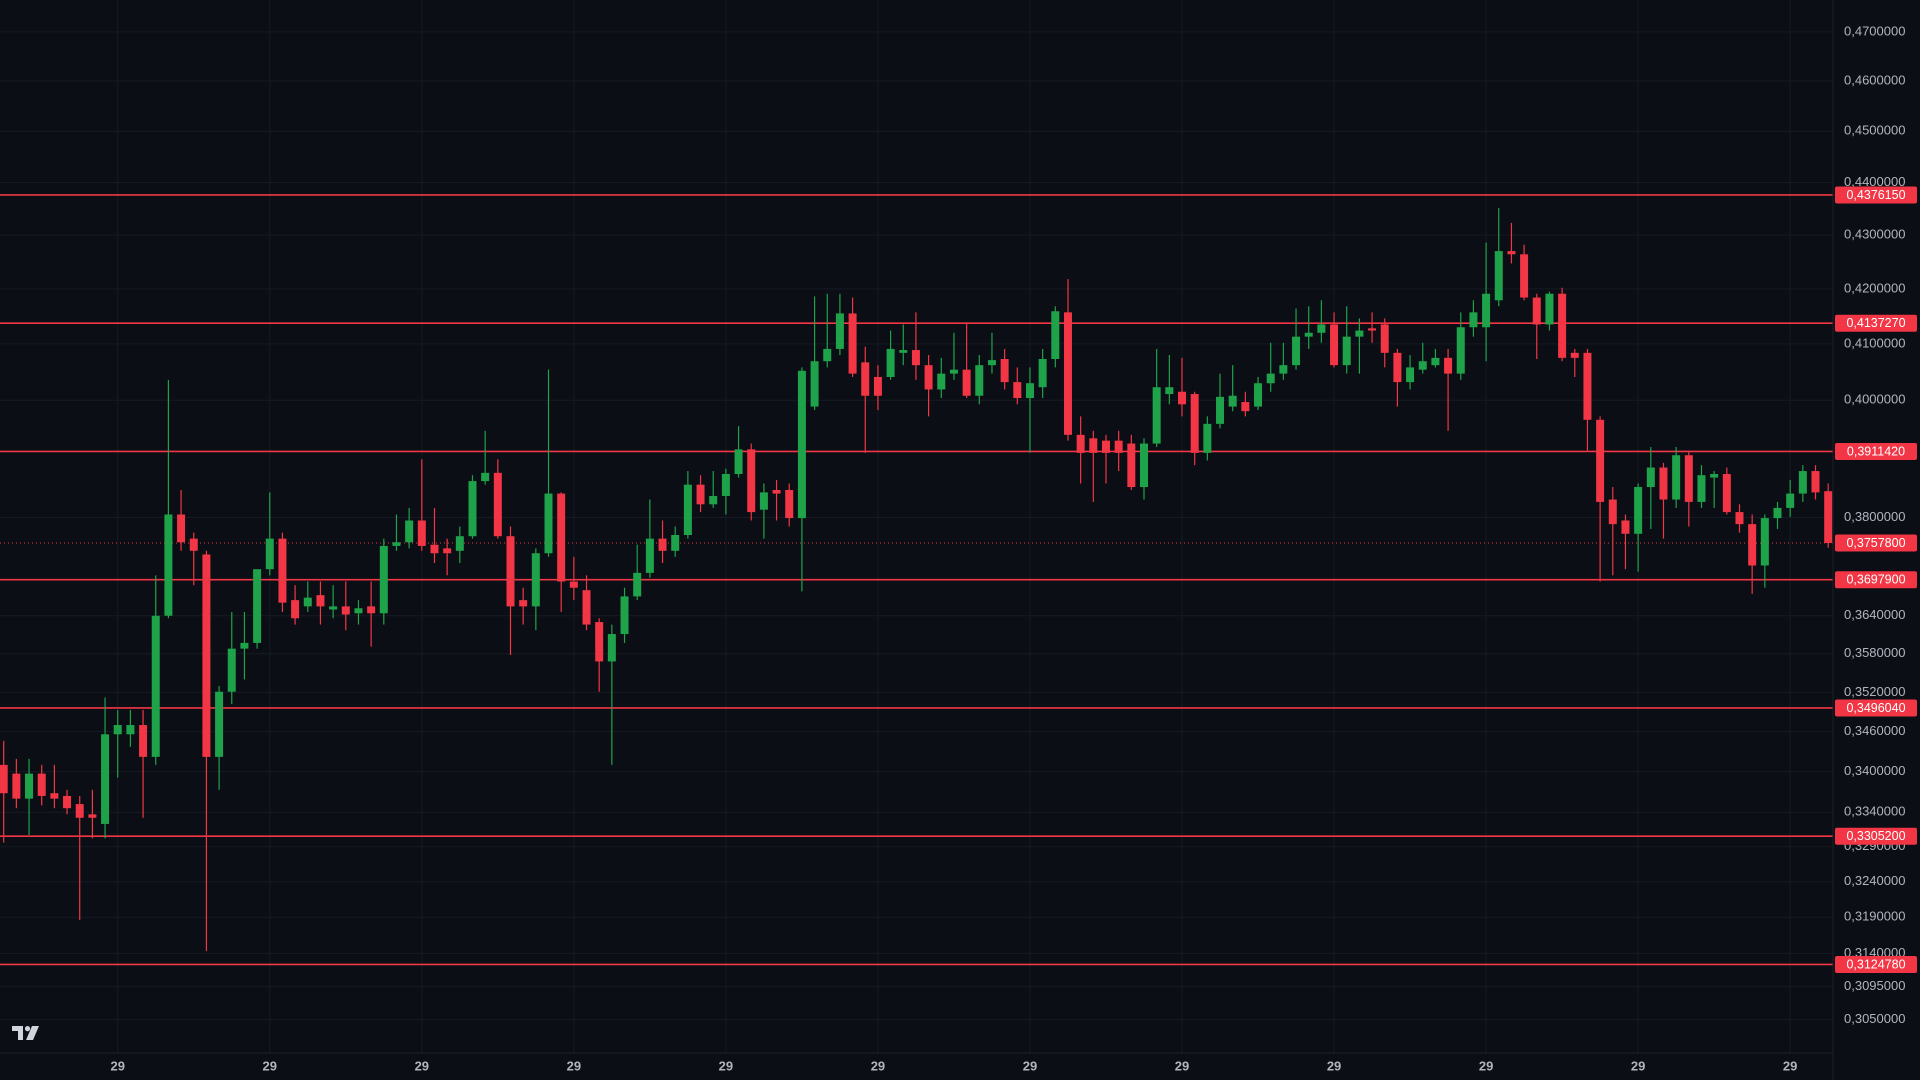 This screenshot has width=1920, height=1080. Describe the element at coordinates (1874, 30) in the screenshot. I see `y-tick-label: 0,4700000` at that location.